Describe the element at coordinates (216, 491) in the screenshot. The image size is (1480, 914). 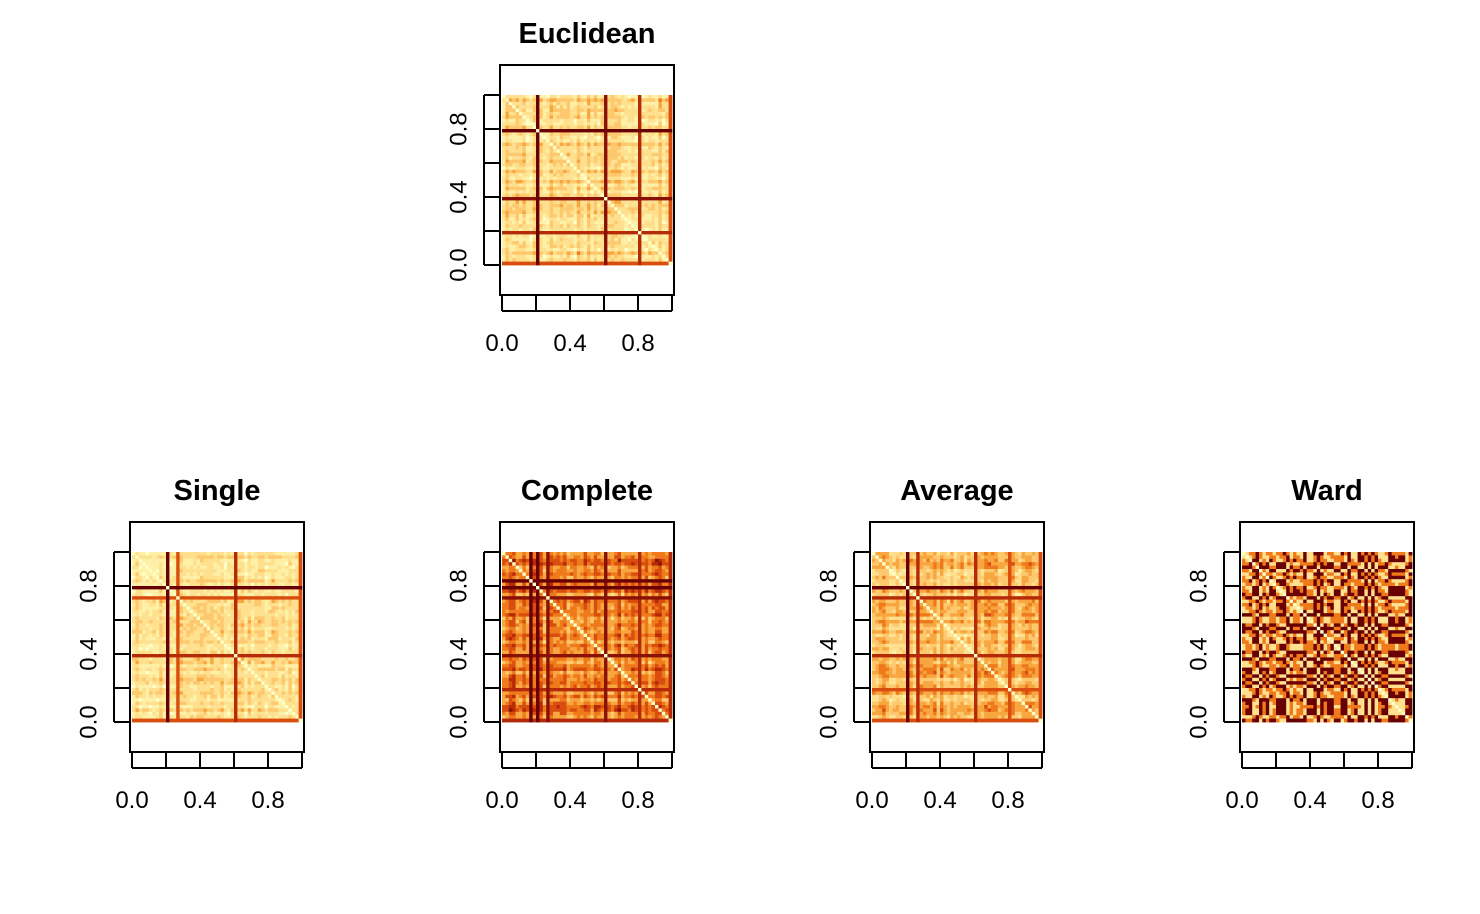
I see `chart-title: Single` at that location.